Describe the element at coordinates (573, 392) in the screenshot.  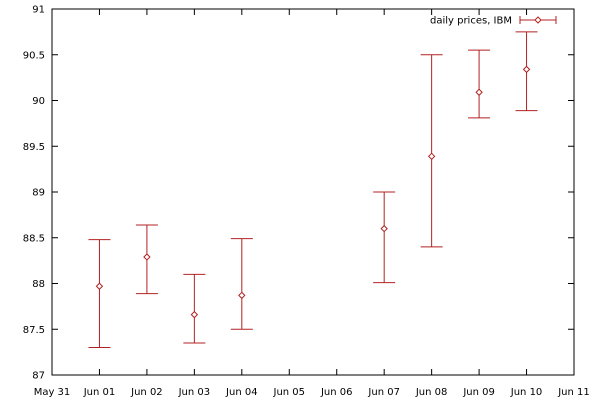
I see `x-tick-label: Jun 11` at that location.